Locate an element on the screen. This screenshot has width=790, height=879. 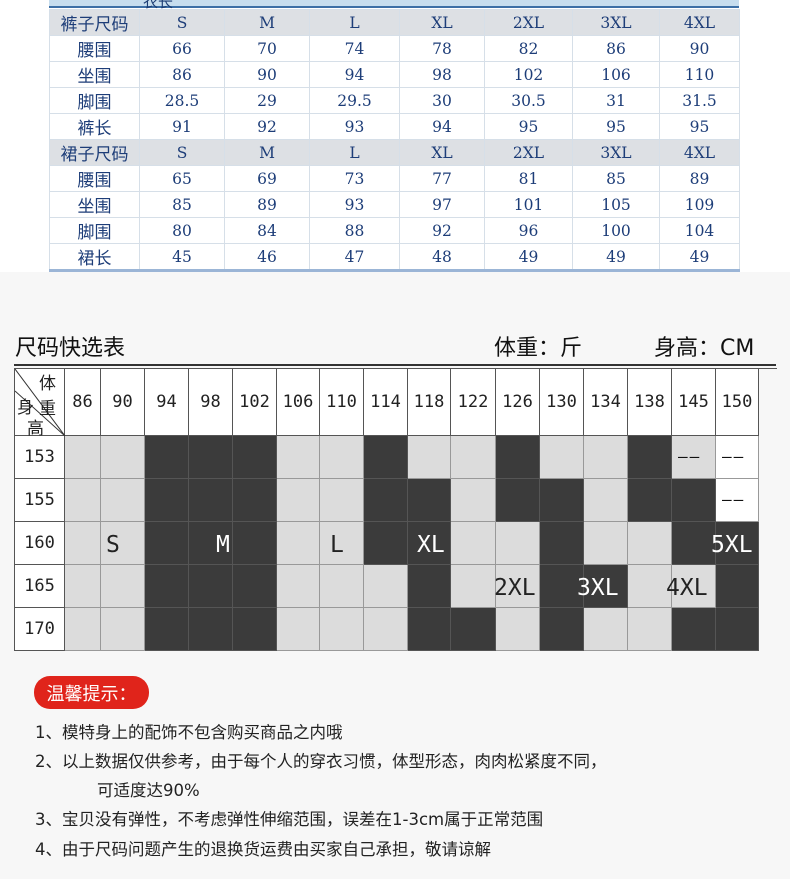
pants-header-row: 裤子尺码 S M L XL 2XL 3XL 4XL is located at coordinates (394, 22).